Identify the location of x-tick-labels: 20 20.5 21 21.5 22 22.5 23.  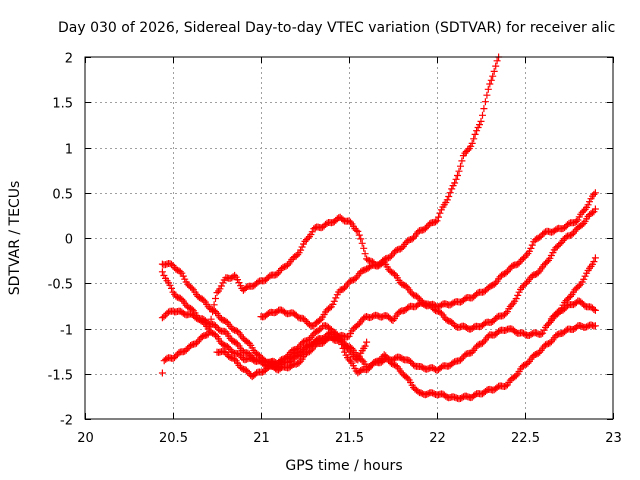
(349, 438).